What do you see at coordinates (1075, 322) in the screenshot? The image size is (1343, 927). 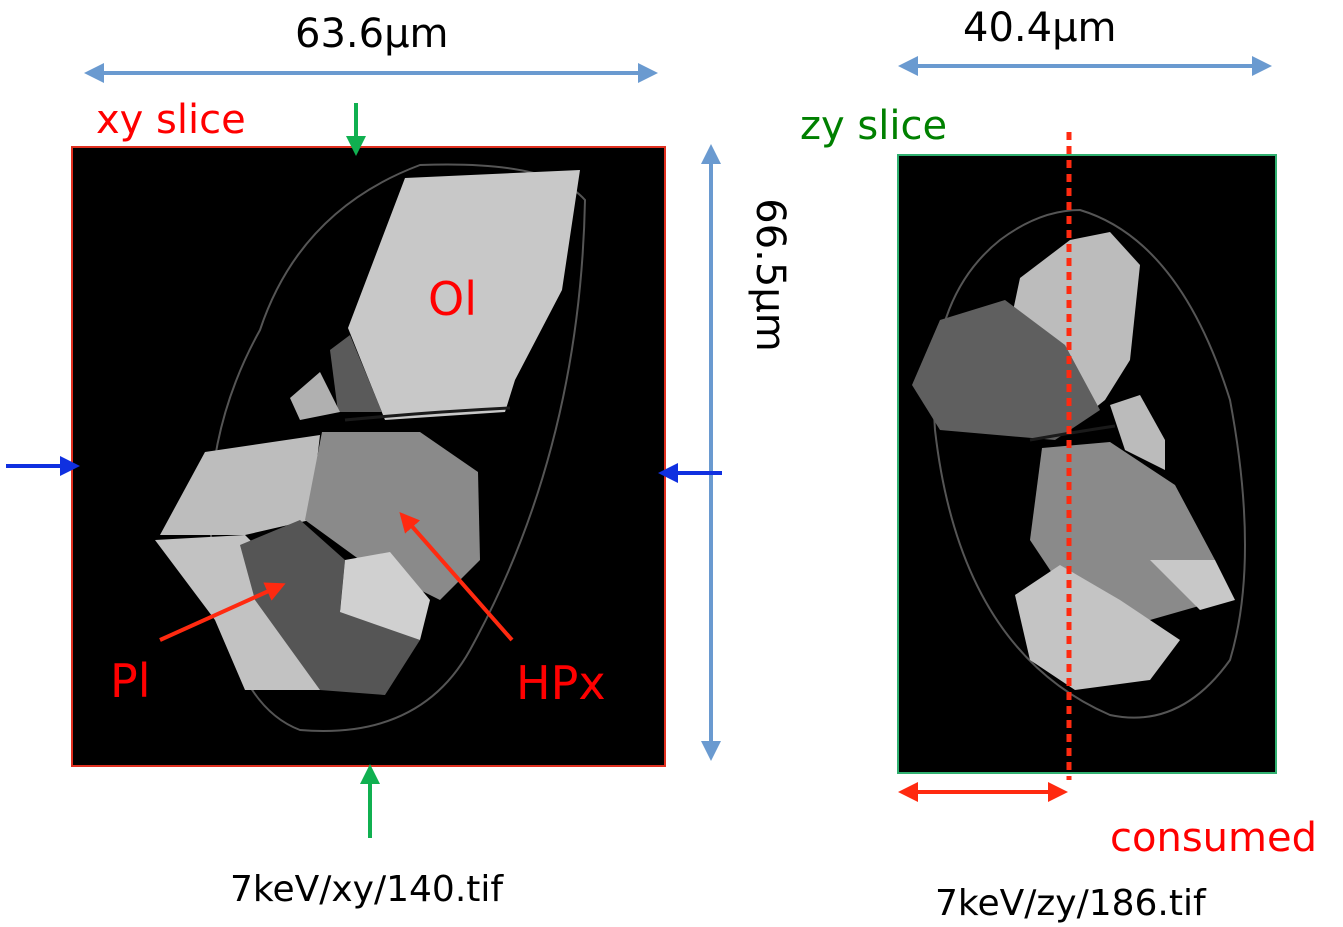 I see `zy-upper-light-grain` at bounding box center [1075, 322].